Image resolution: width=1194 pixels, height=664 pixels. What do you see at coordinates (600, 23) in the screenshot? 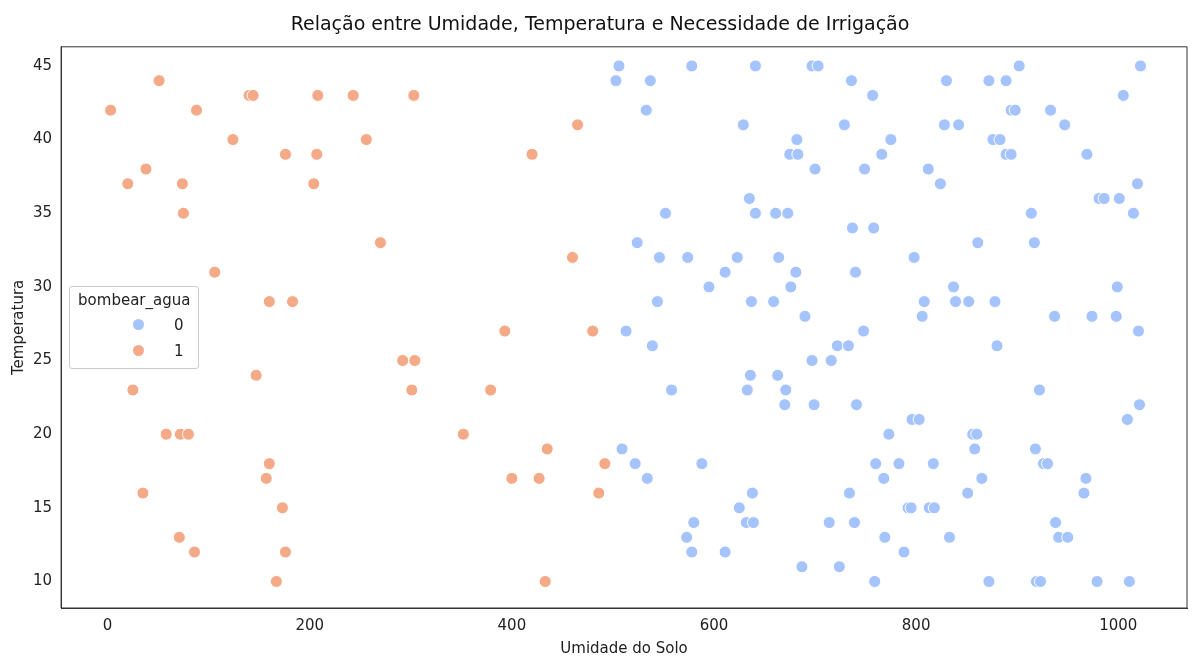
I see `chart-title: Relação entre Umidade, Temperatura e Necessidade de Irrigação` at bounding box center [600, 23].